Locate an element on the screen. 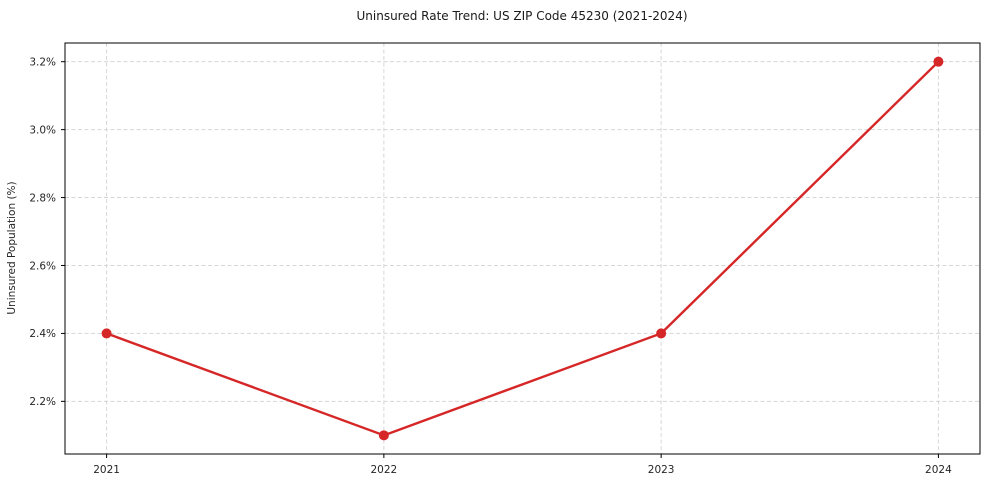  y-tick-label: 2.4% is located at coordinates (42, 334).